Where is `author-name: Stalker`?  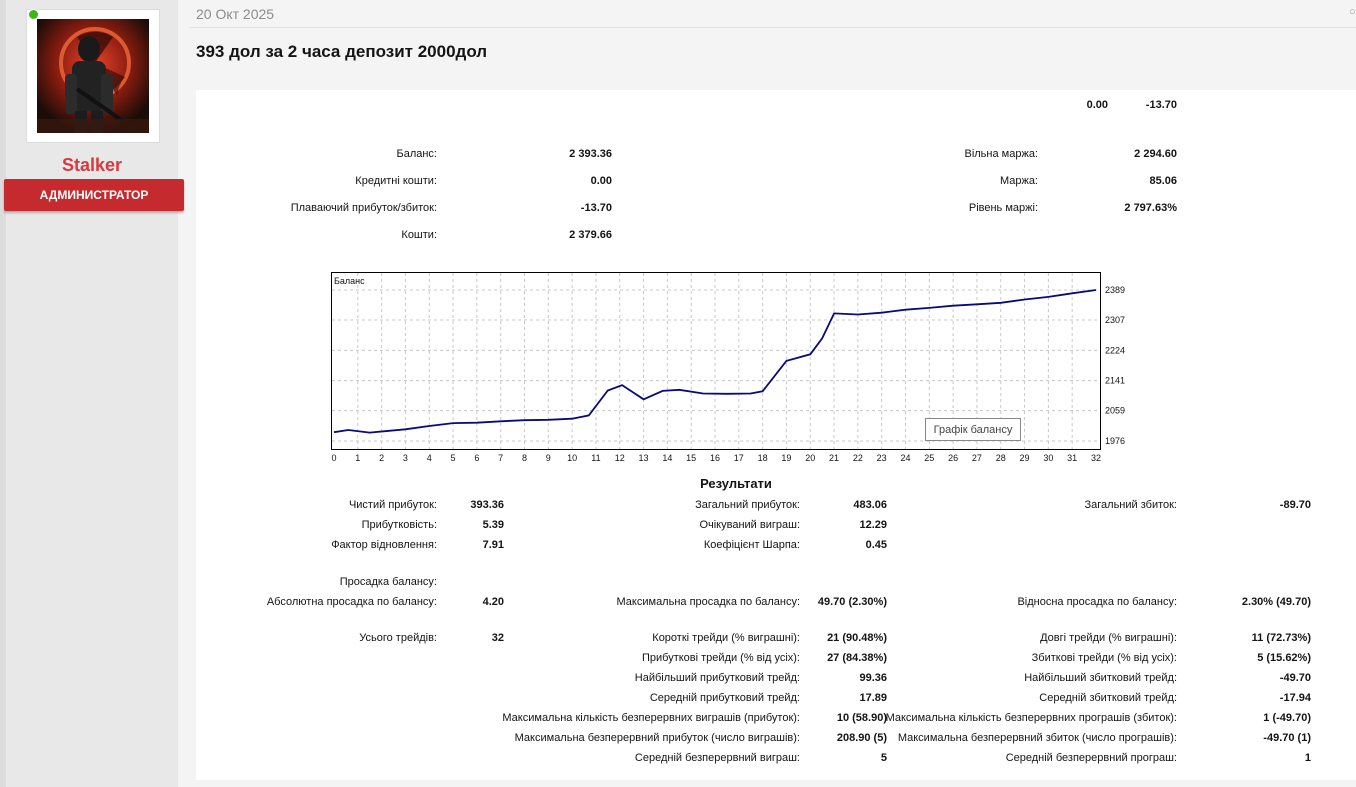 author-name: Stalker is located at coordinates (92, 165).